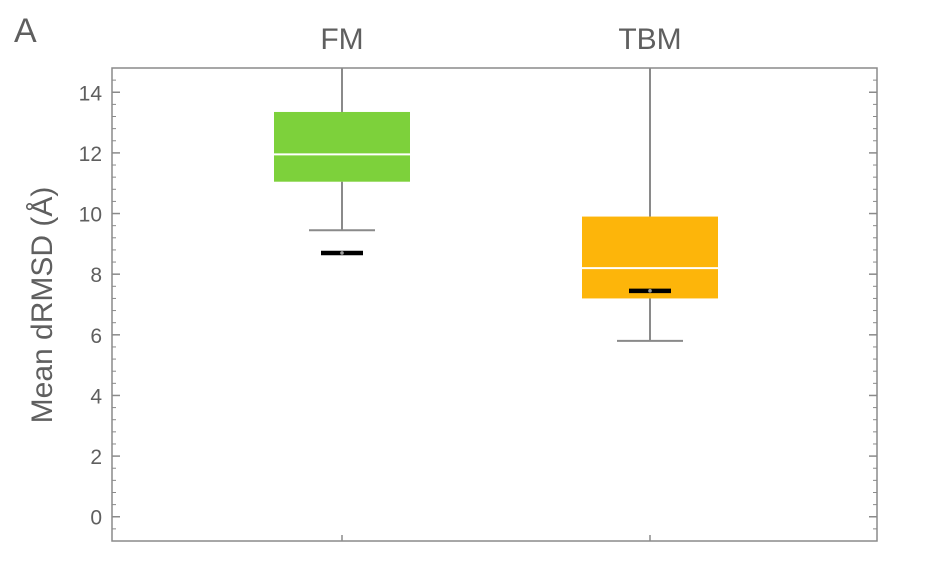 The width and height of the screenshot is (928, 561). What do you see at coordinates (650, 304) in the screenshot?
I see `box-tbm` at bounding box center [650, 304].